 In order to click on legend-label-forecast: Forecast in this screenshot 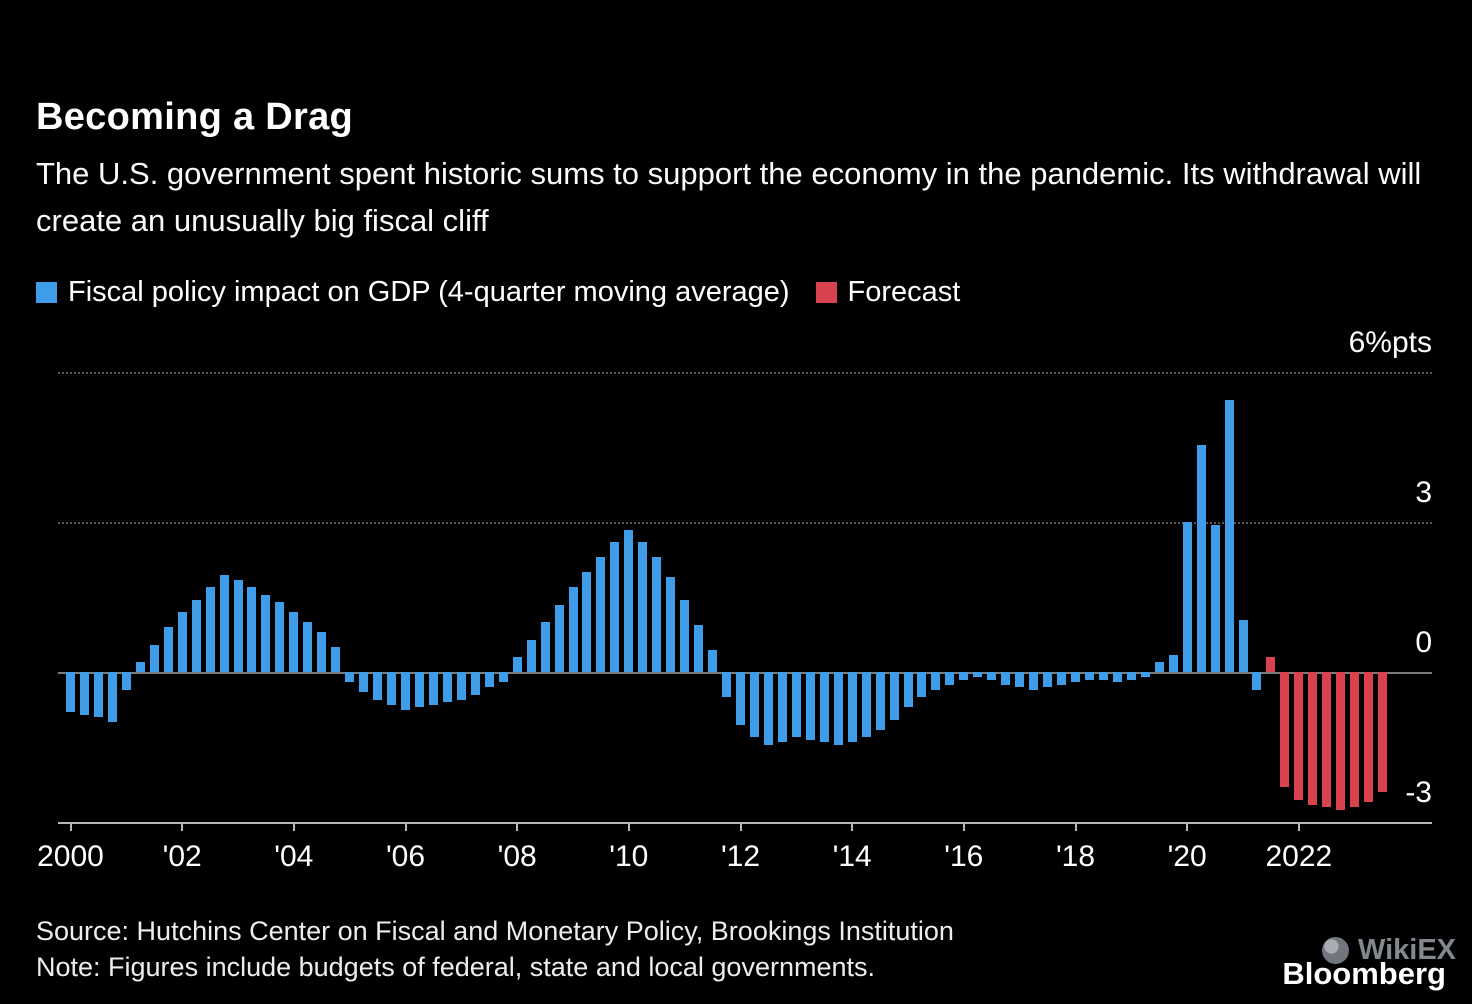, I will do `click(904, 292)`.